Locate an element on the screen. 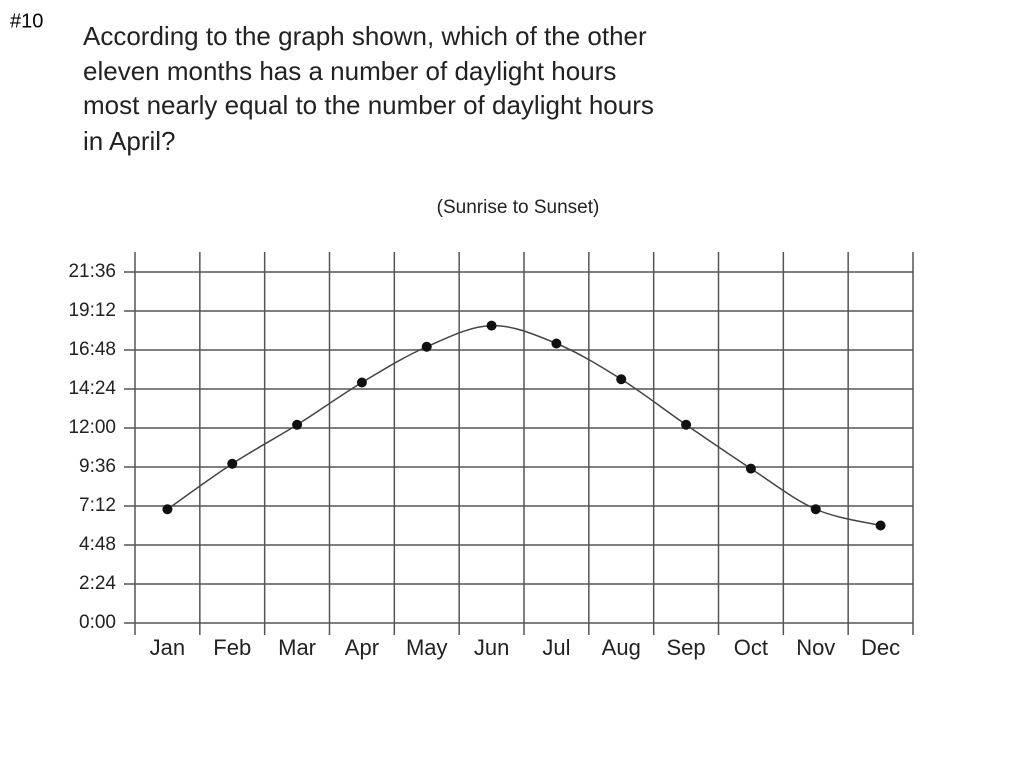 Image resolution: width=1024 pixels, height=768 pixels. x-tick-label: Apr is located at coordinates (362, 647).